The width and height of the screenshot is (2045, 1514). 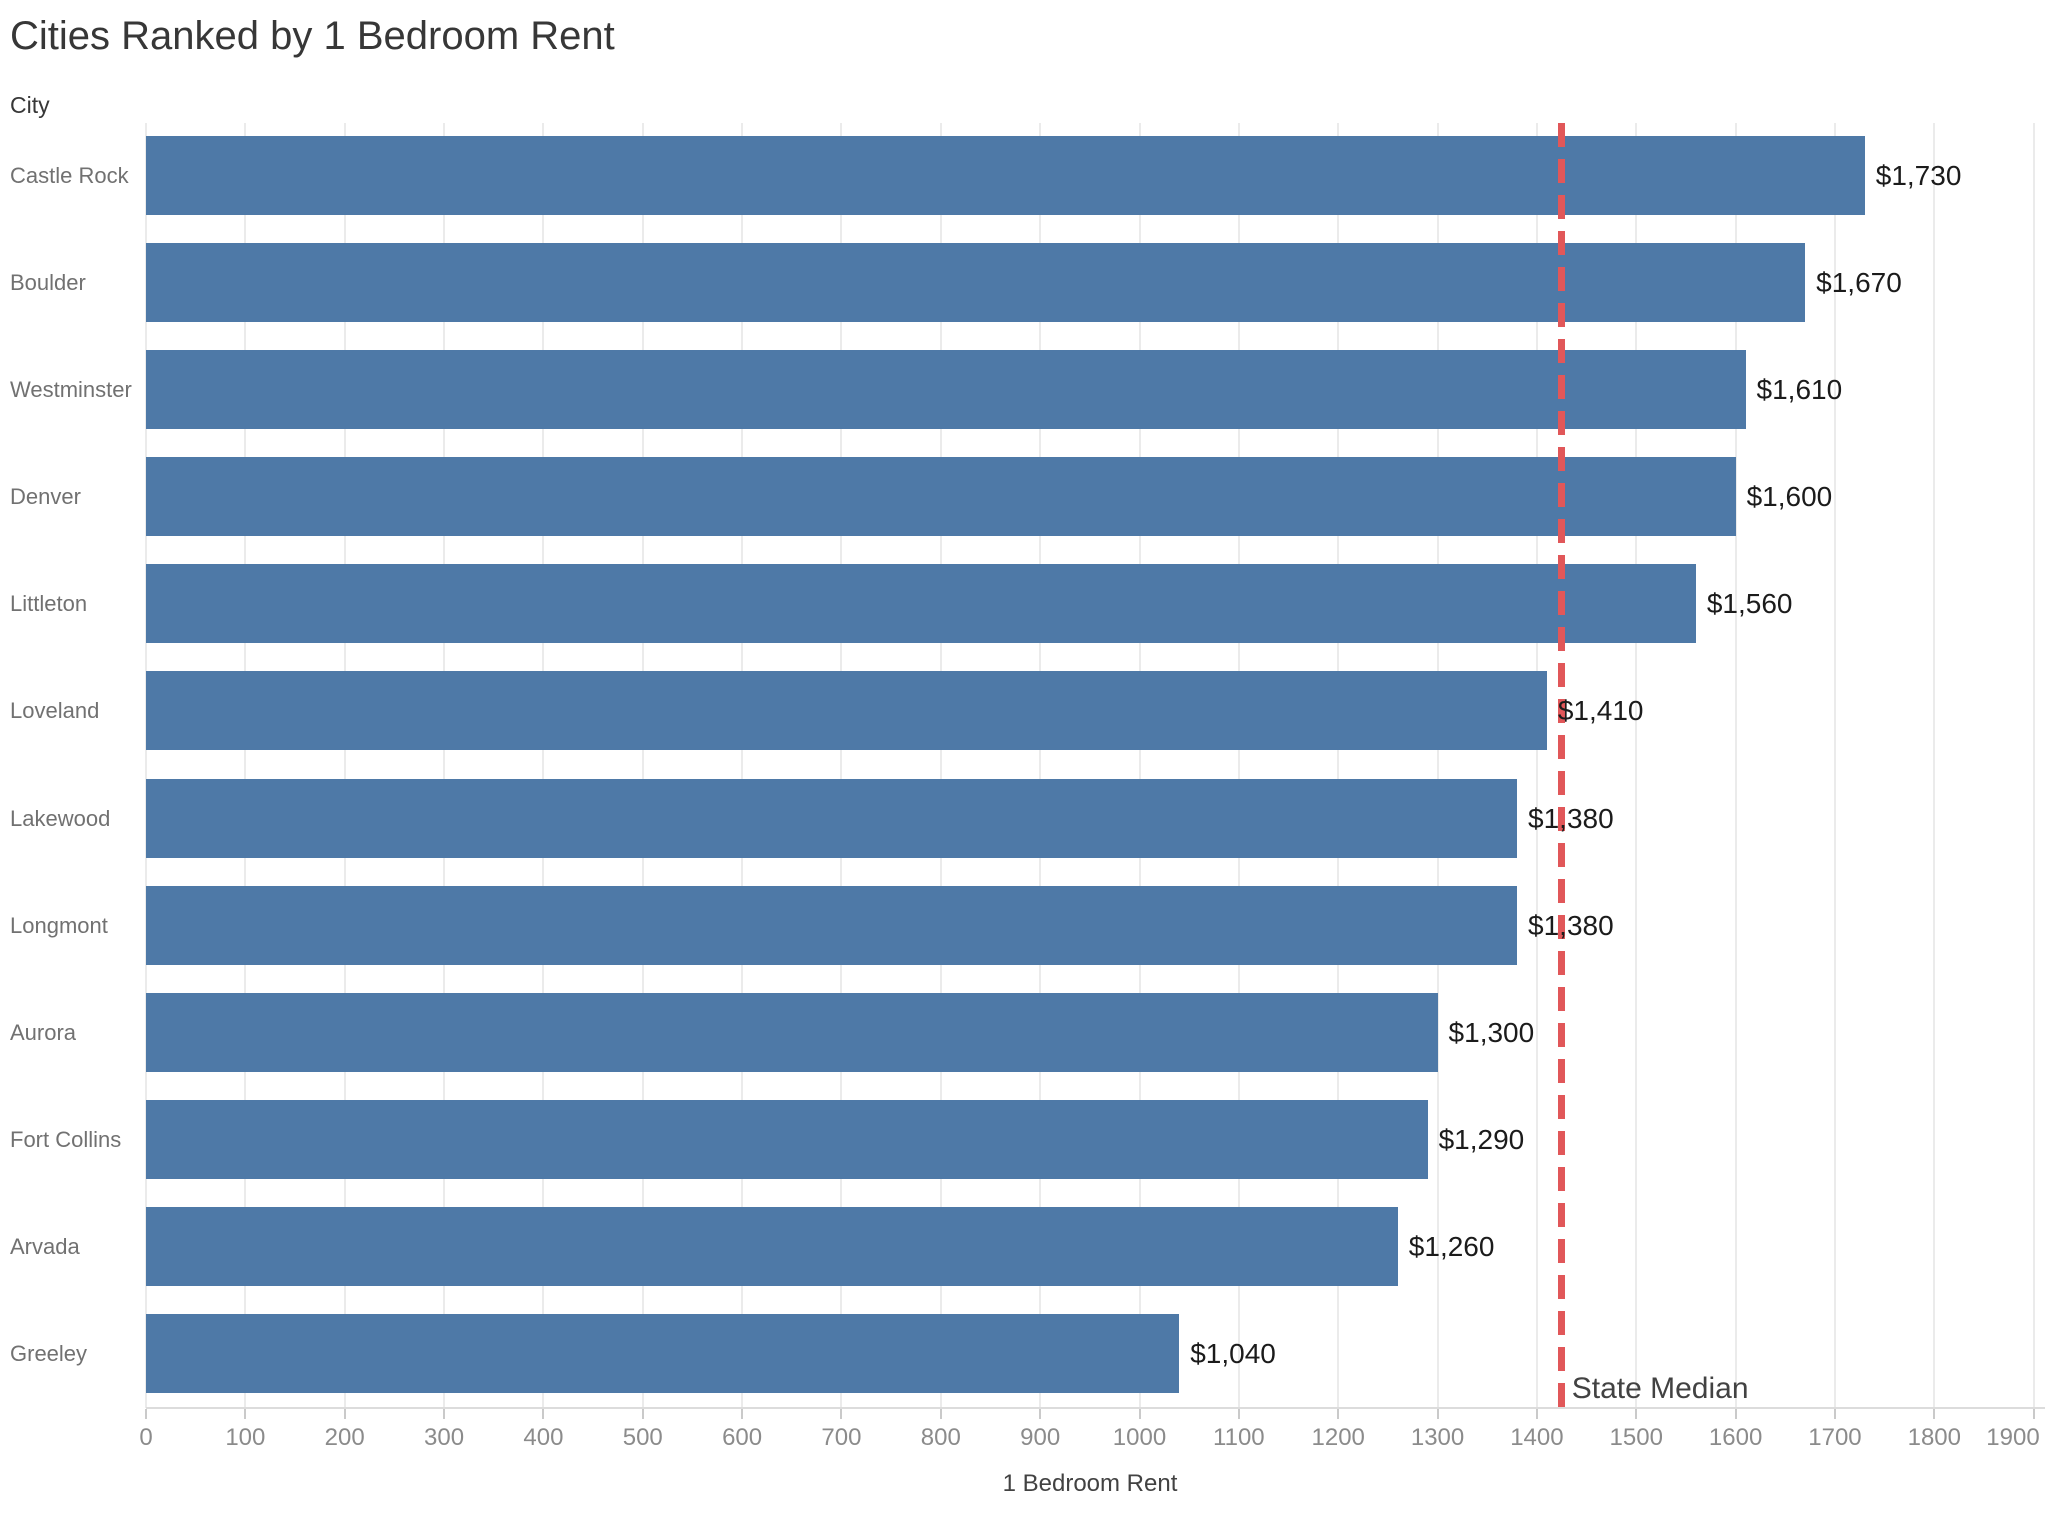 I want to click on x-tick-label: 1900, so click(x=2013, y=1437).